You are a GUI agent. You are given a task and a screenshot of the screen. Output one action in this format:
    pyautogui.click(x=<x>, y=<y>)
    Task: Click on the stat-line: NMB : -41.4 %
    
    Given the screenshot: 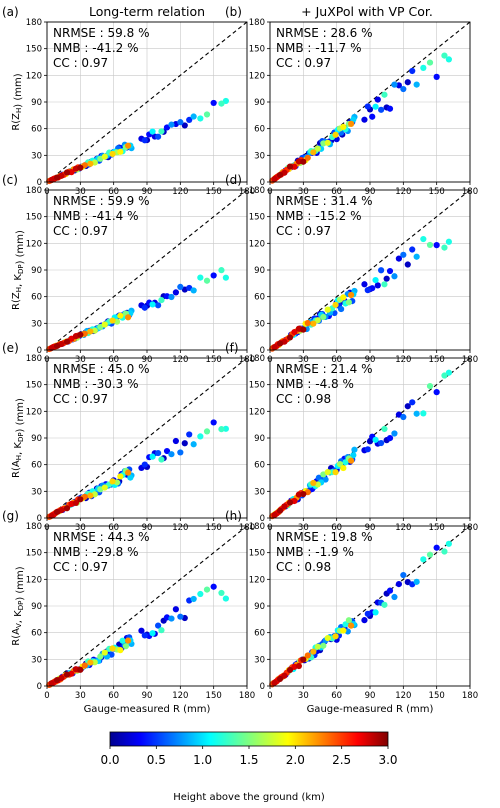 What is the action you would take?
    pyautogui.click(x=96, y=216)
    